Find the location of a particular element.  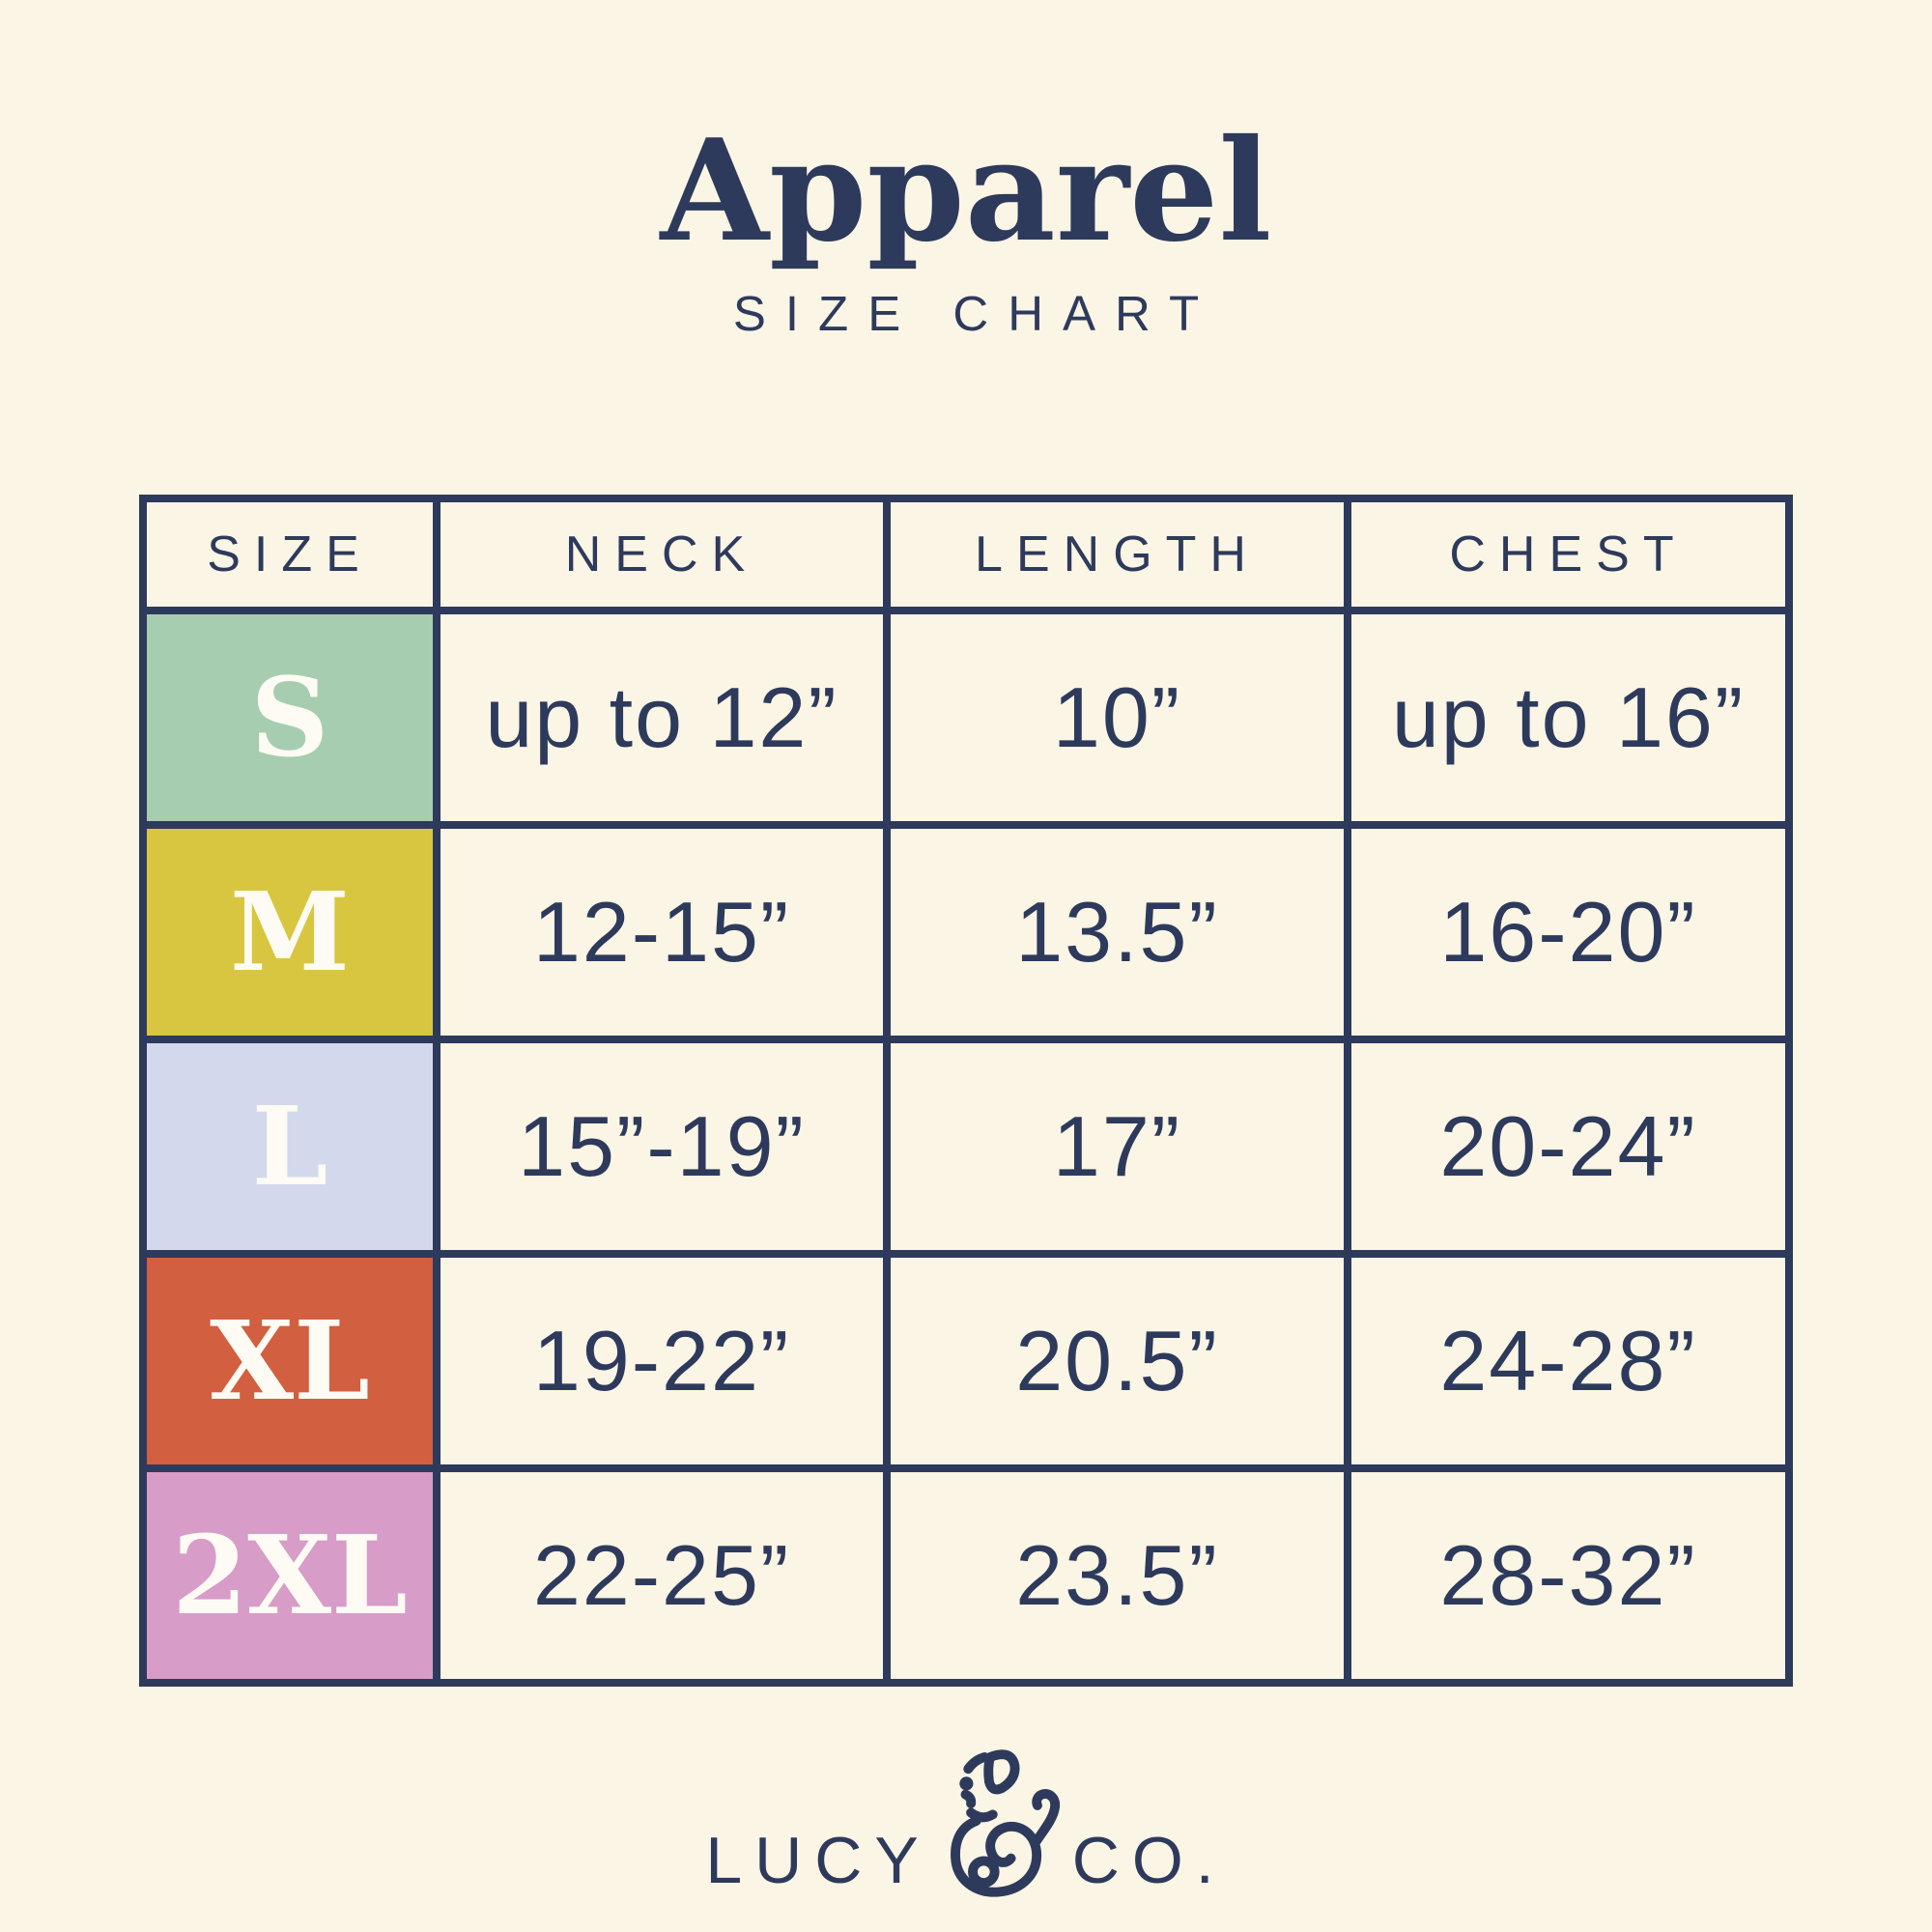

page-subtitle: SIZE CHART is located at coordinates (975, 313).